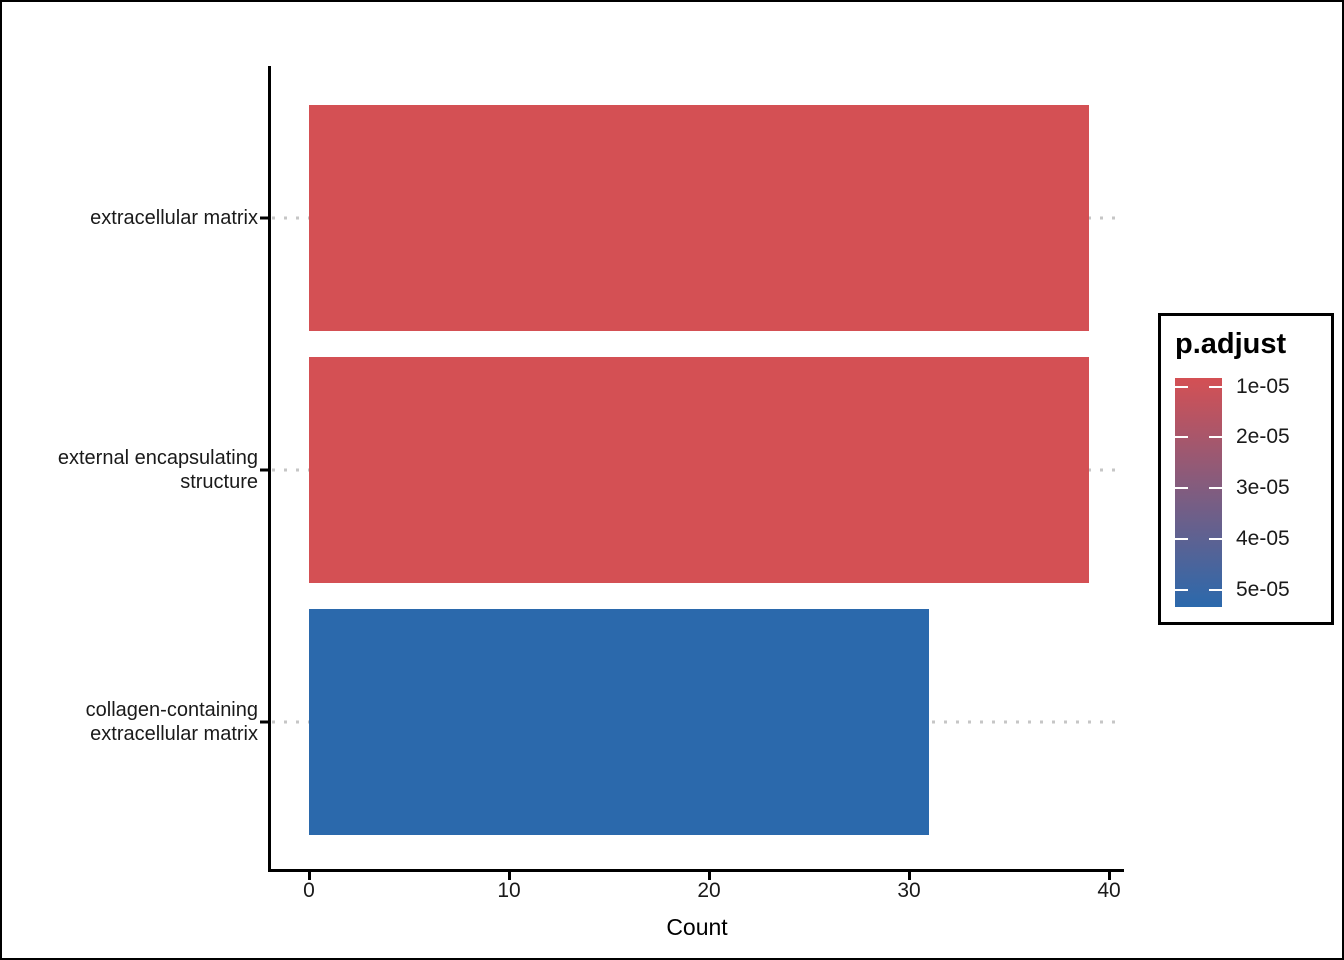 The height and width of the screenshot is (960, 1344). Describe the element at coordinates (174, 218) in the screenshot. I see `y-axis-label: extracellular matrix` at that location.